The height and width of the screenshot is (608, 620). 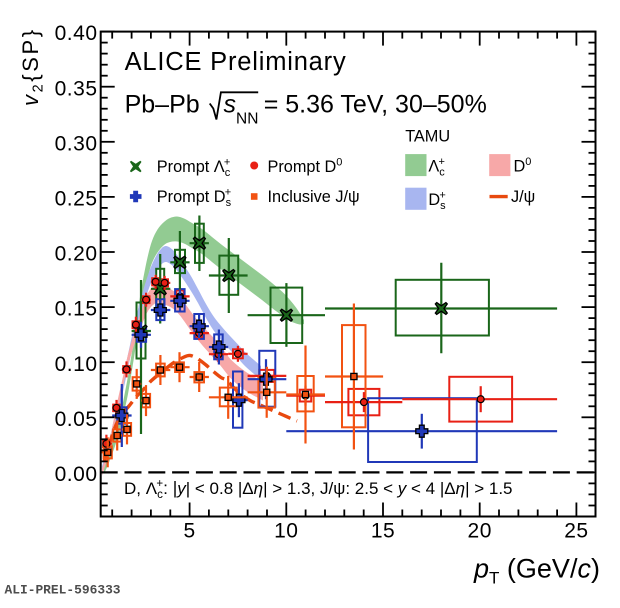 I want to click on svg-text: Pb–Pb, so click(x=162, y=105).